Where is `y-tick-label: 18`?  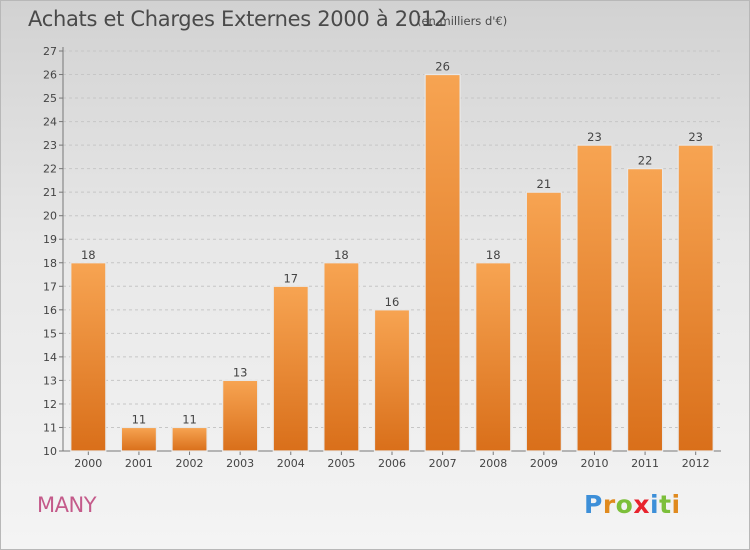
y-tick-label: 18 is located at coordinates (50, 263).